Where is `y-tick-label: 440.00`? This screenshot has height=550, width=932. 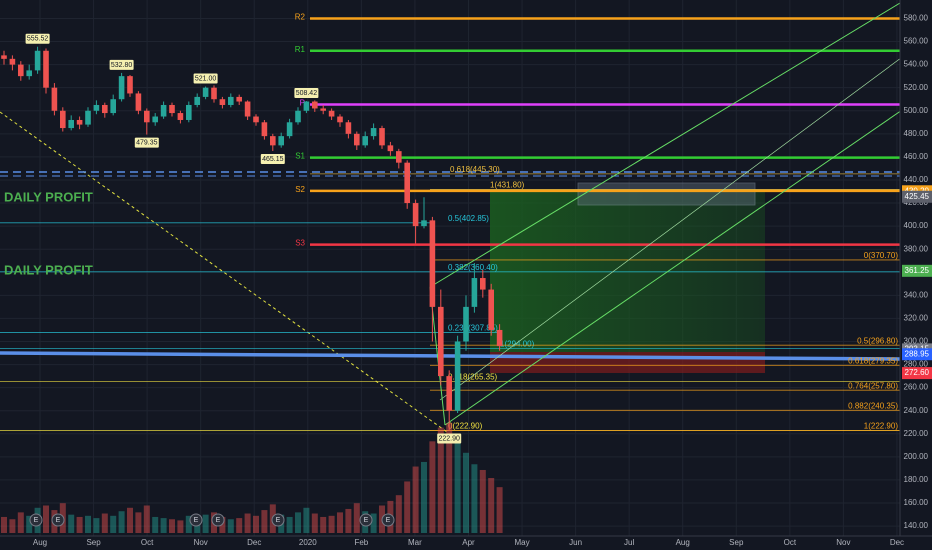
y-tick-label: 440.00 is located at coordinates (916, 179).